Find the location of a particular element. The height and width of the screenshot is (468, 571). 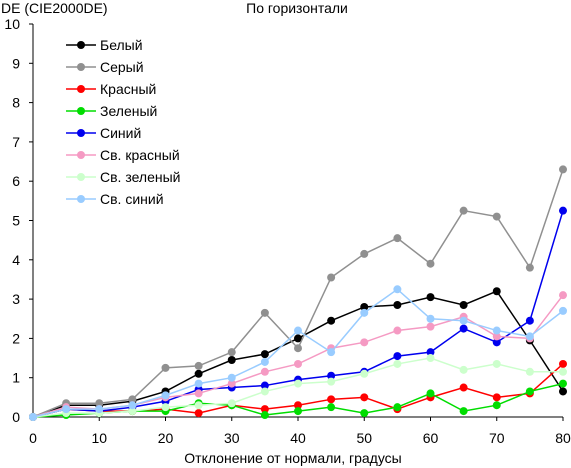

legend-label: Св. синий is located at coordinates (132, 199).